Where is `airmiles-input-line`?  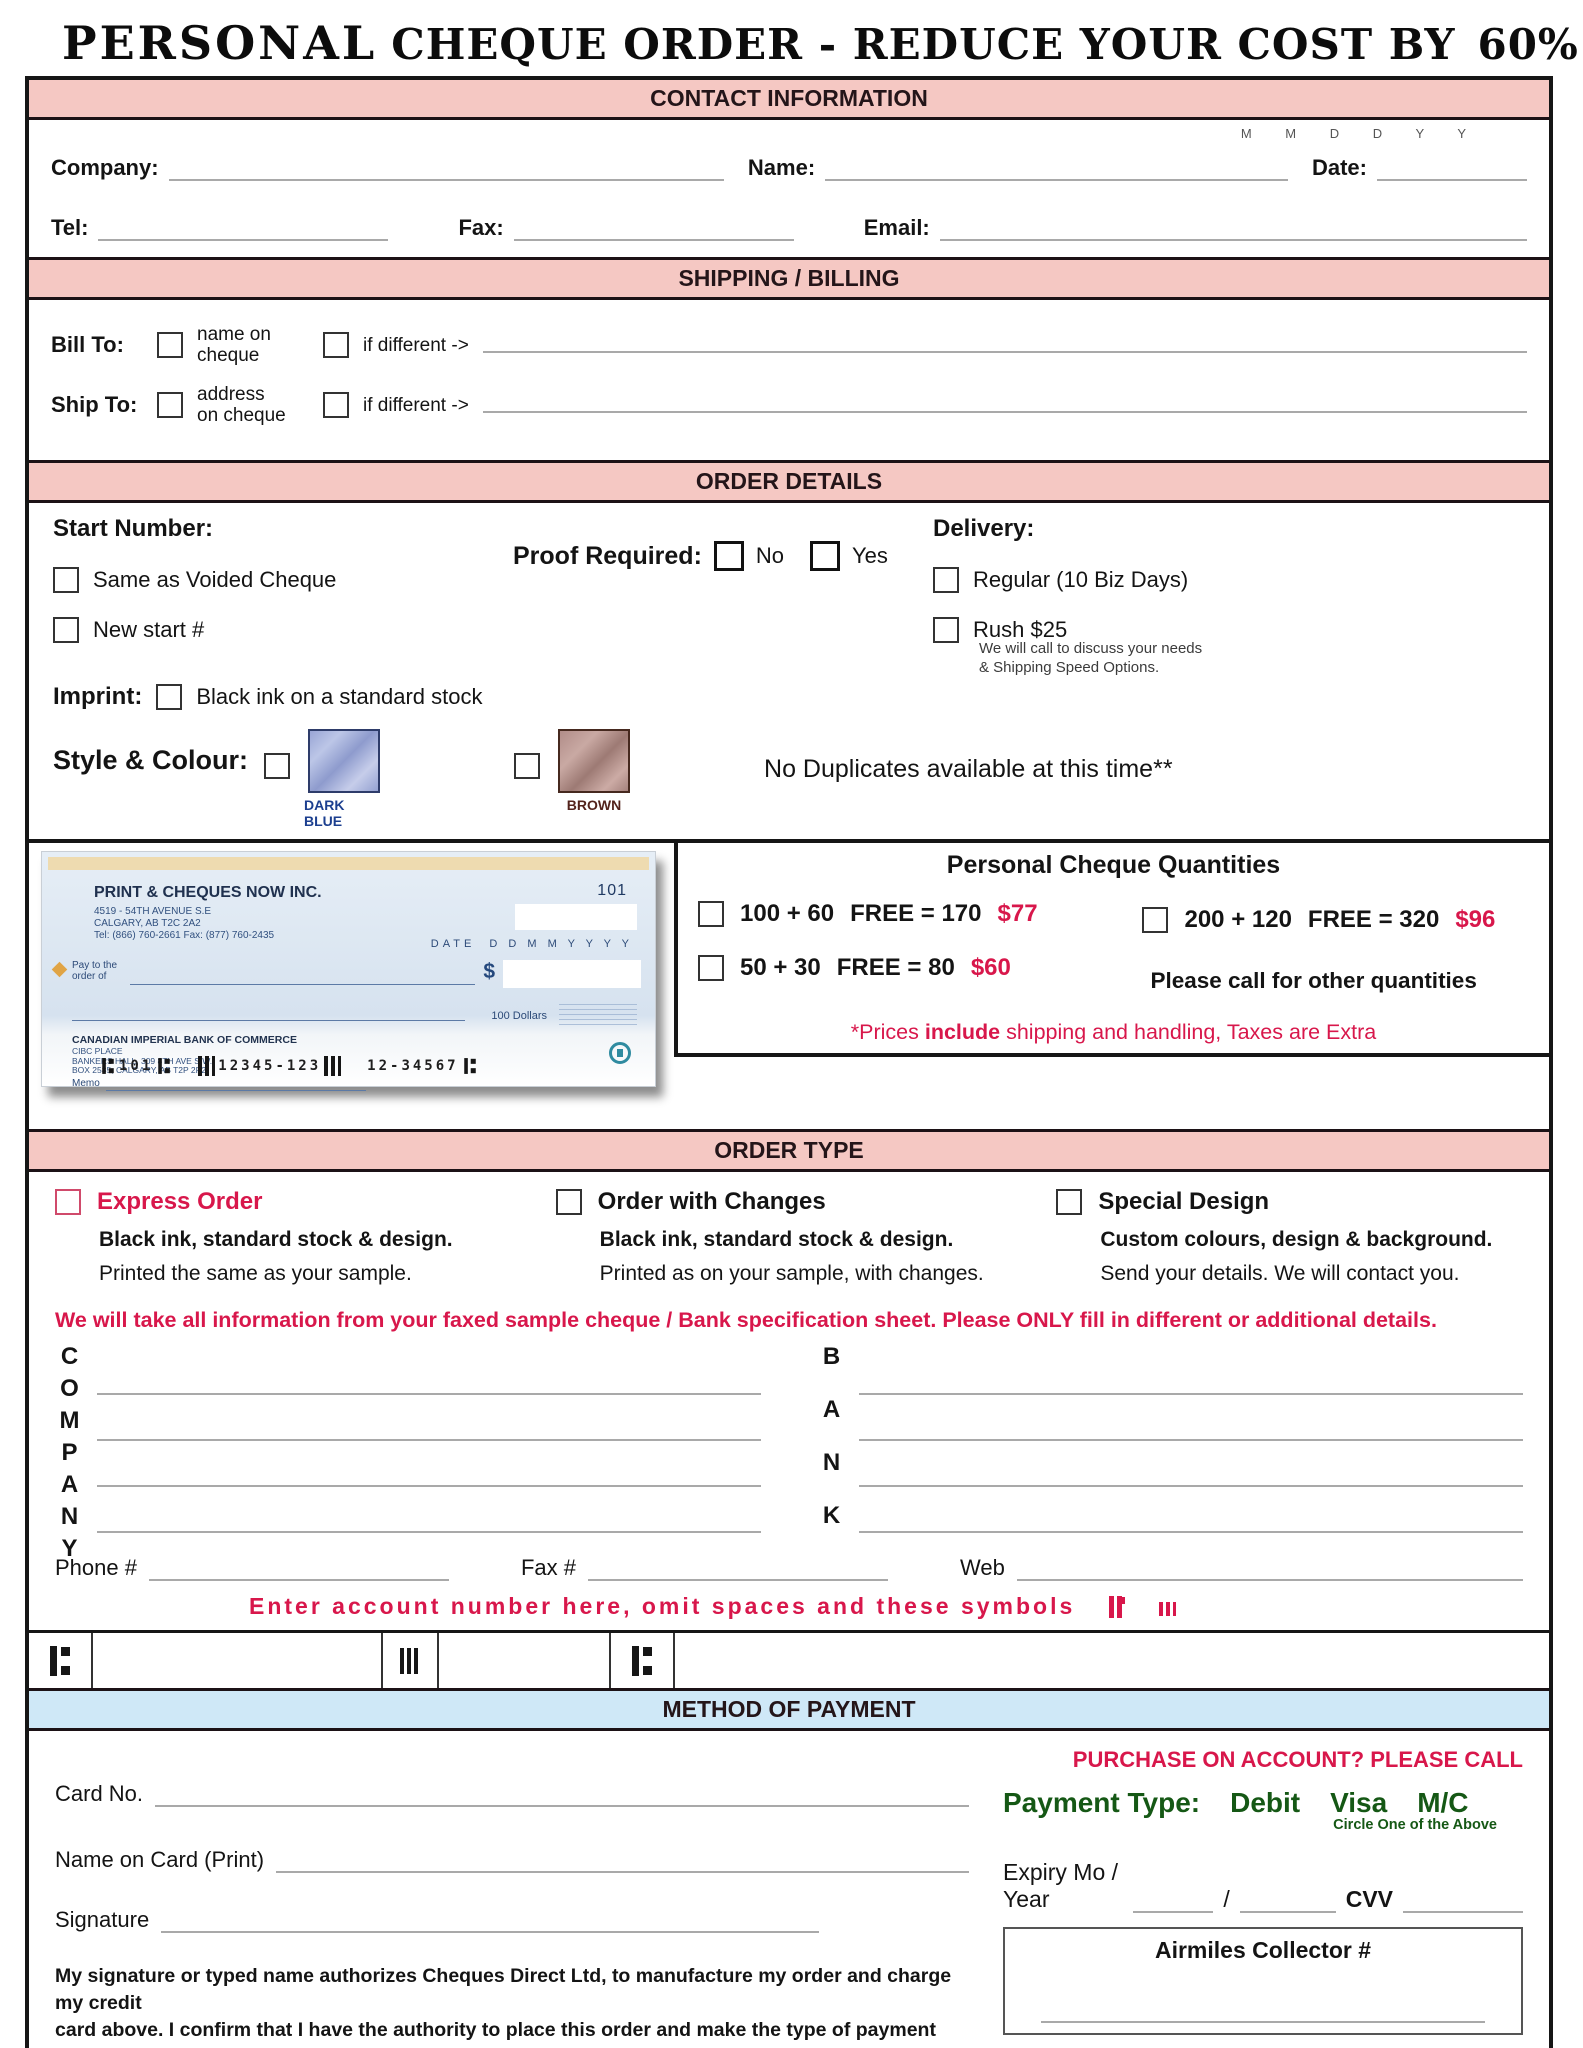
airmiles-input-line is located at coordinates (1263, 2022).